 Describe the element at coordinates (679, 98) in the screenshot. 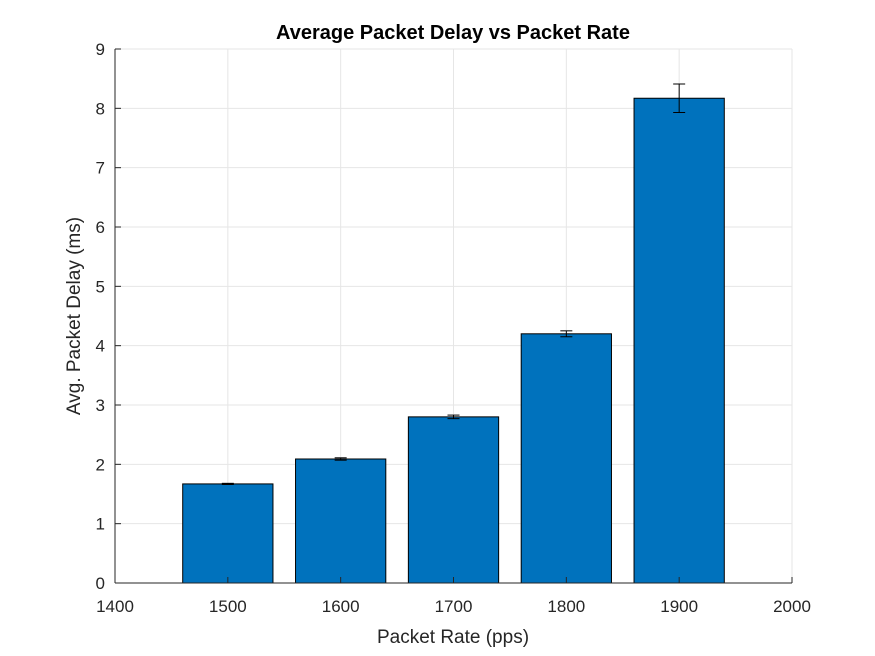

I see `error-bar-1900` at that location.